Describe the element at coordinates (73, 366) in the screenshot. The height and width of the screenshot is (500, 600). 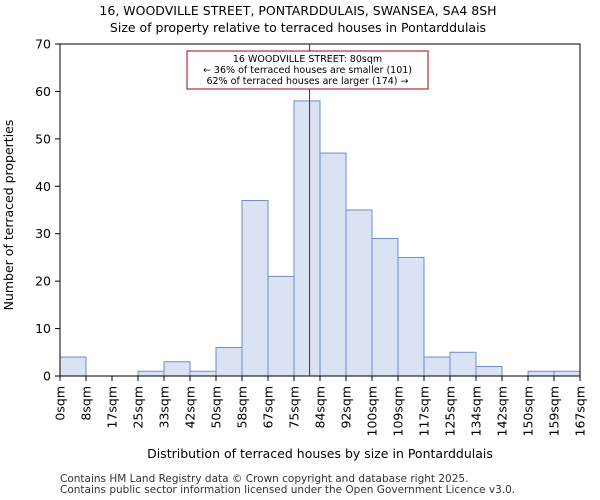
I see `bar-0sqm` at that location.